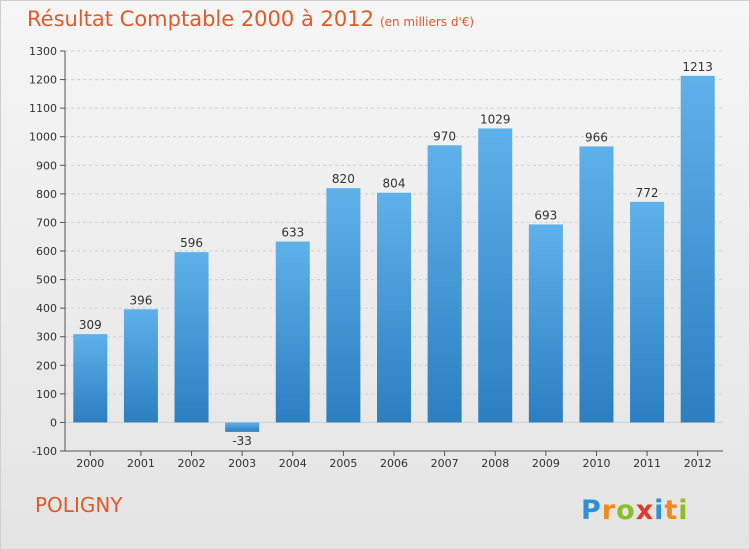  Describe the element at coordinates (444, 136) in the screenshot. I see `bar-value-label: 970` at that location.